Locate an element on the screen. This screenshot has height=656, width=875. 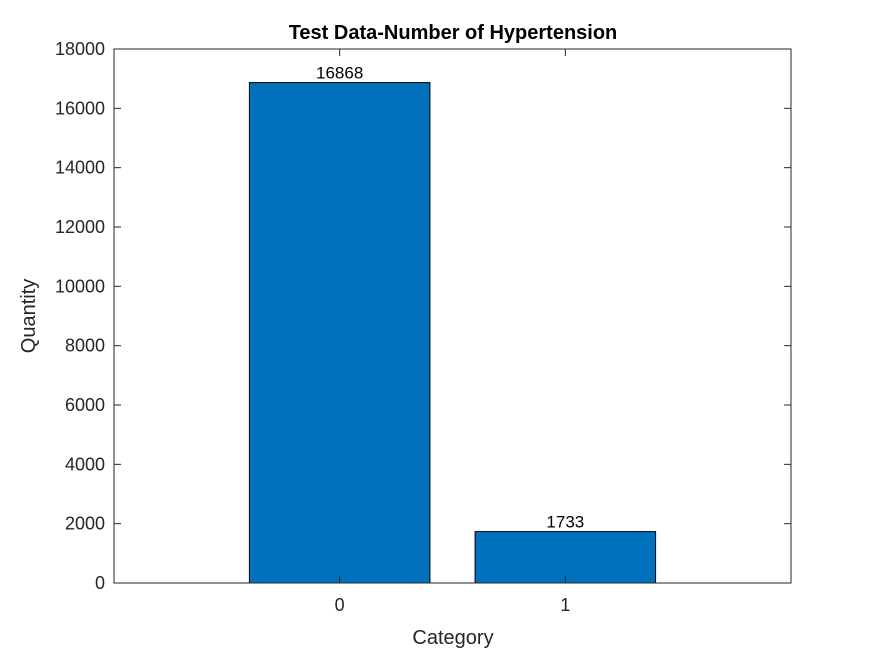
y-tick-label-0: 0 is located at coordinates (100, 583).